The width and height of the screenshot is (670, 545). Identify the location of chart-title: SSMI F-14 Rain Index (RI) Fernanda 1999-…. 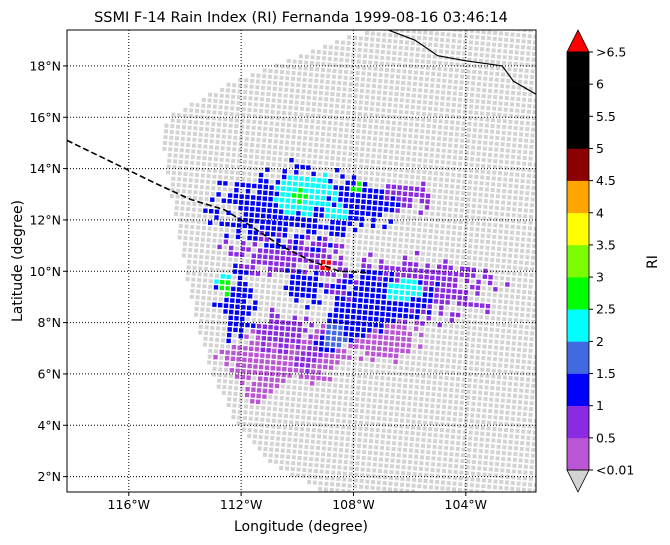
(301, 18).